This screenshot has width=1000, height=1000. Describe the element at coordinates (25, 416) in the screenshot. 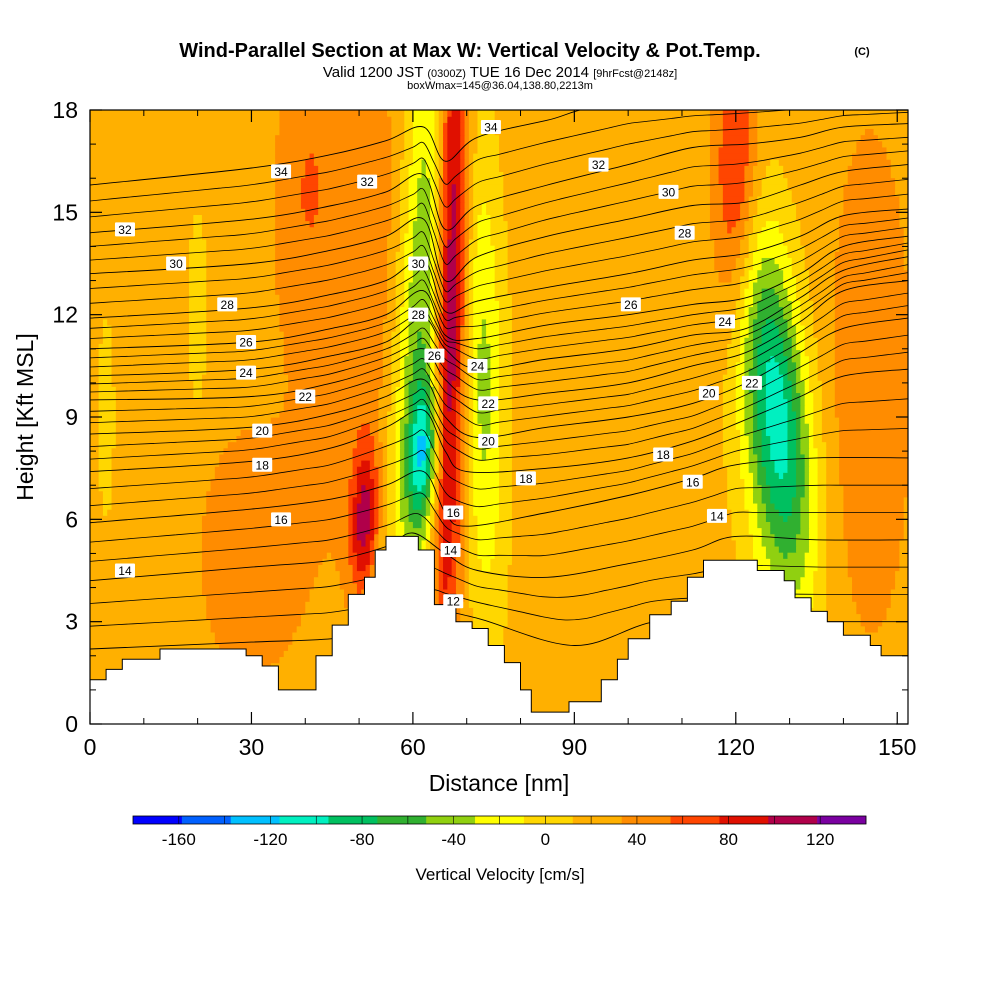

I see `y-axis-label: Height [Kft MSL]` at that location.